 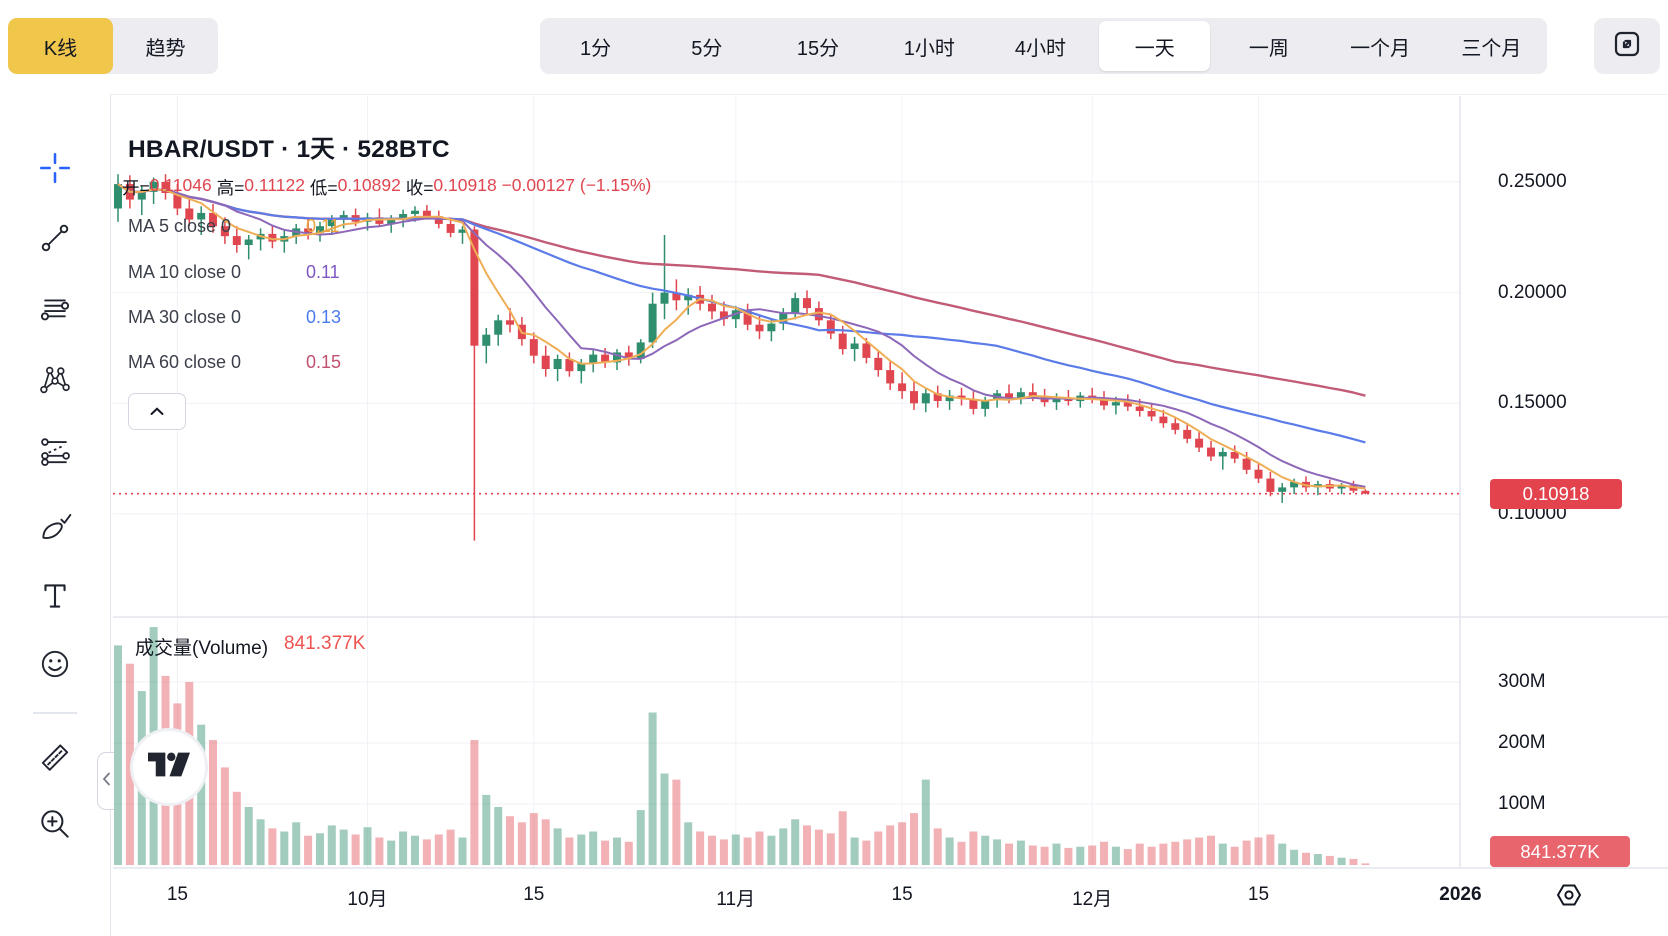 What do you see at coordinates (1532, 403) in the screenshot?
I see `price-tick-0.15000: 0.15000` at bounding box center [1532, 403].